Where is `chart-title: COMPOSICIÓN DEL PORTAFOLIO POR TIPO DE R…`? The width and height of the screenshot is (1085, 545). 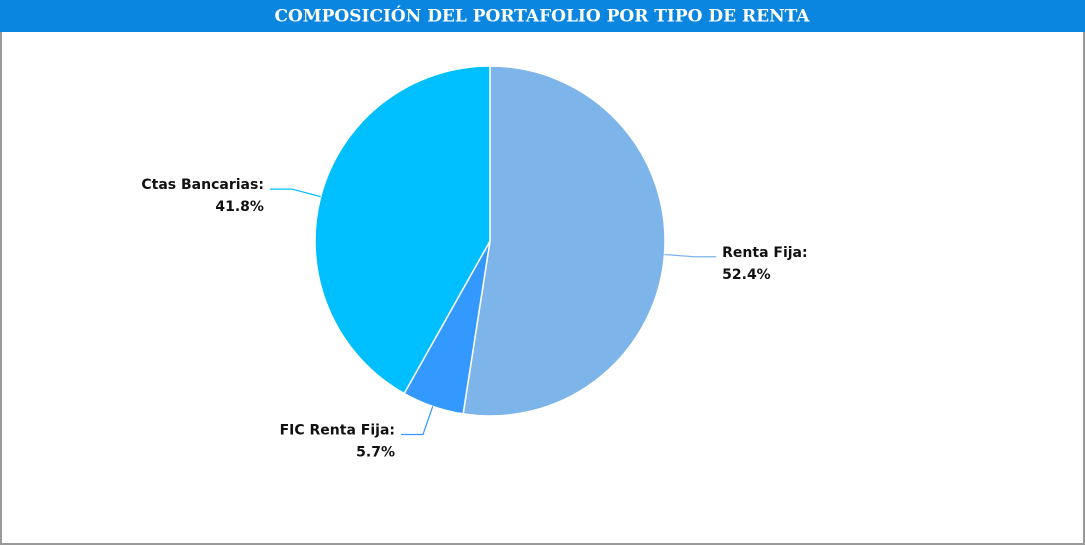 chart-title: COMPOSICIÓN DEL PORTAFOLIO POR TIPO DE R… is located at coordinates (542, 16).